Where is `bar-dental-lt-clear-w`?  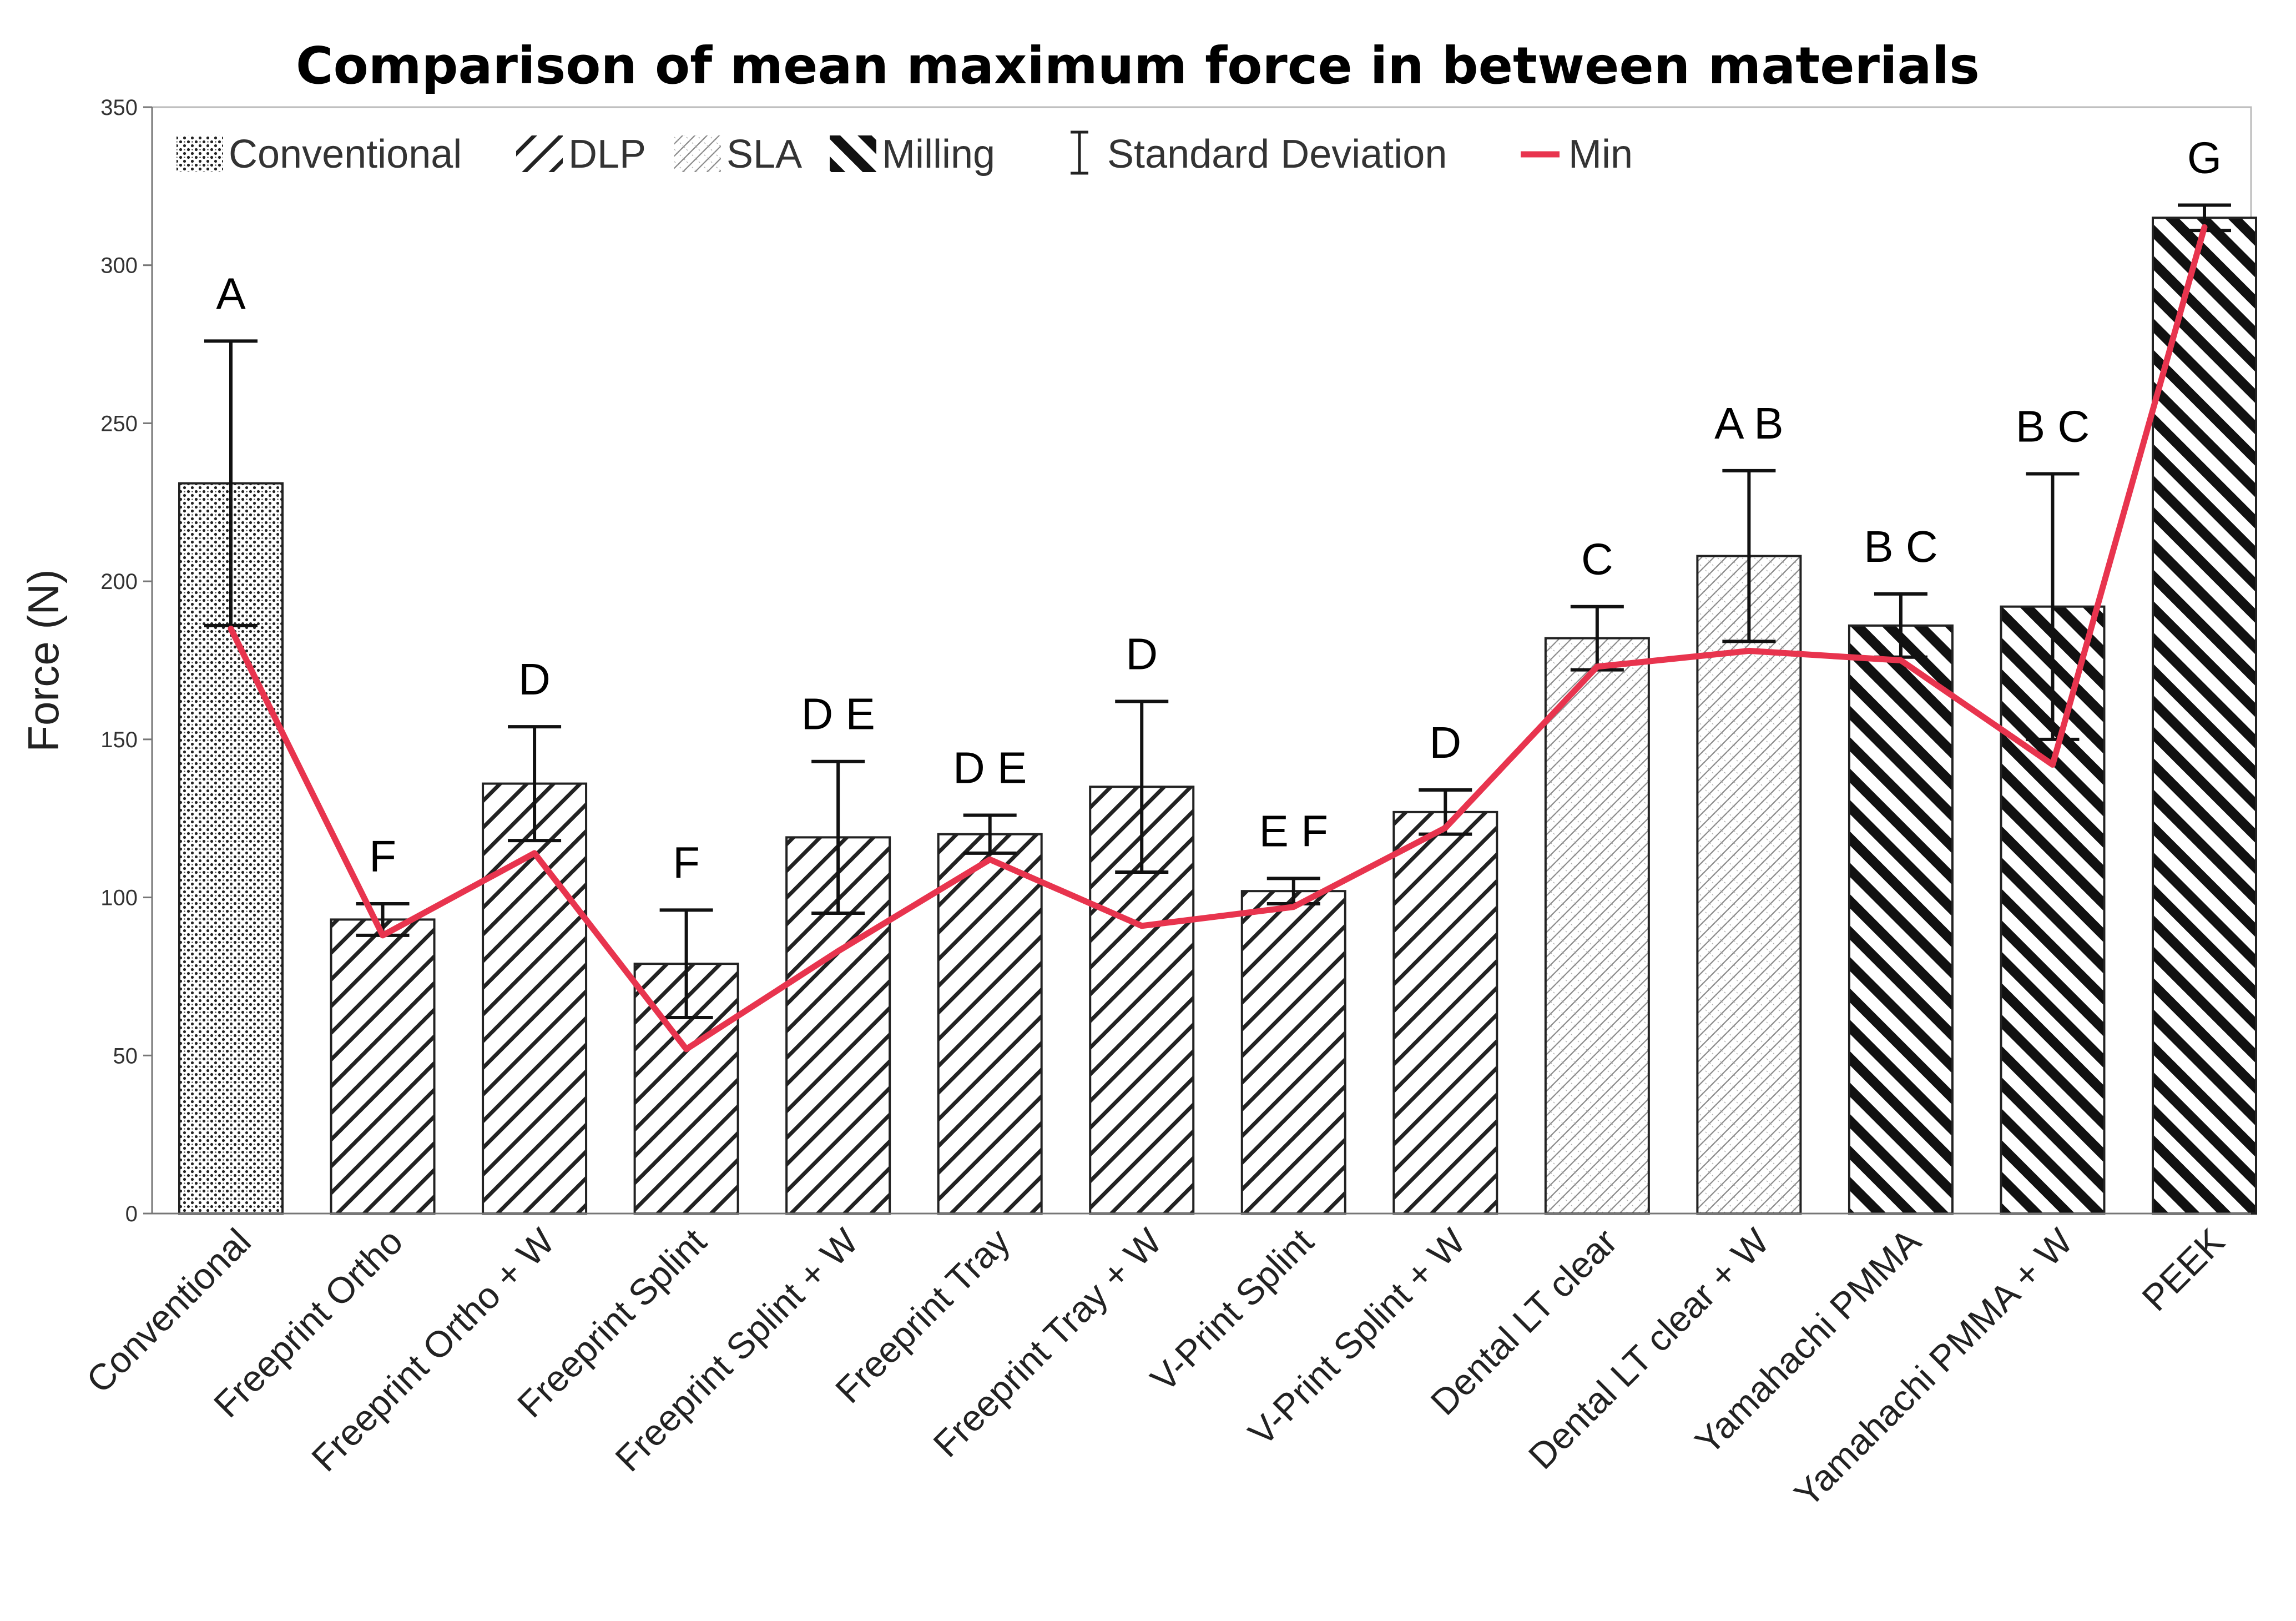 bar-dental-lt-clear-w is located at coordinates (1749, 885).